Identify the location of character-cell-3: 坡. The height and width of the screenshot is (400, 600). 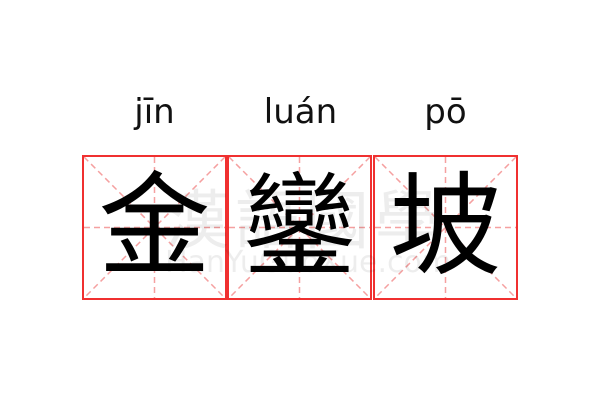
(445, 227).